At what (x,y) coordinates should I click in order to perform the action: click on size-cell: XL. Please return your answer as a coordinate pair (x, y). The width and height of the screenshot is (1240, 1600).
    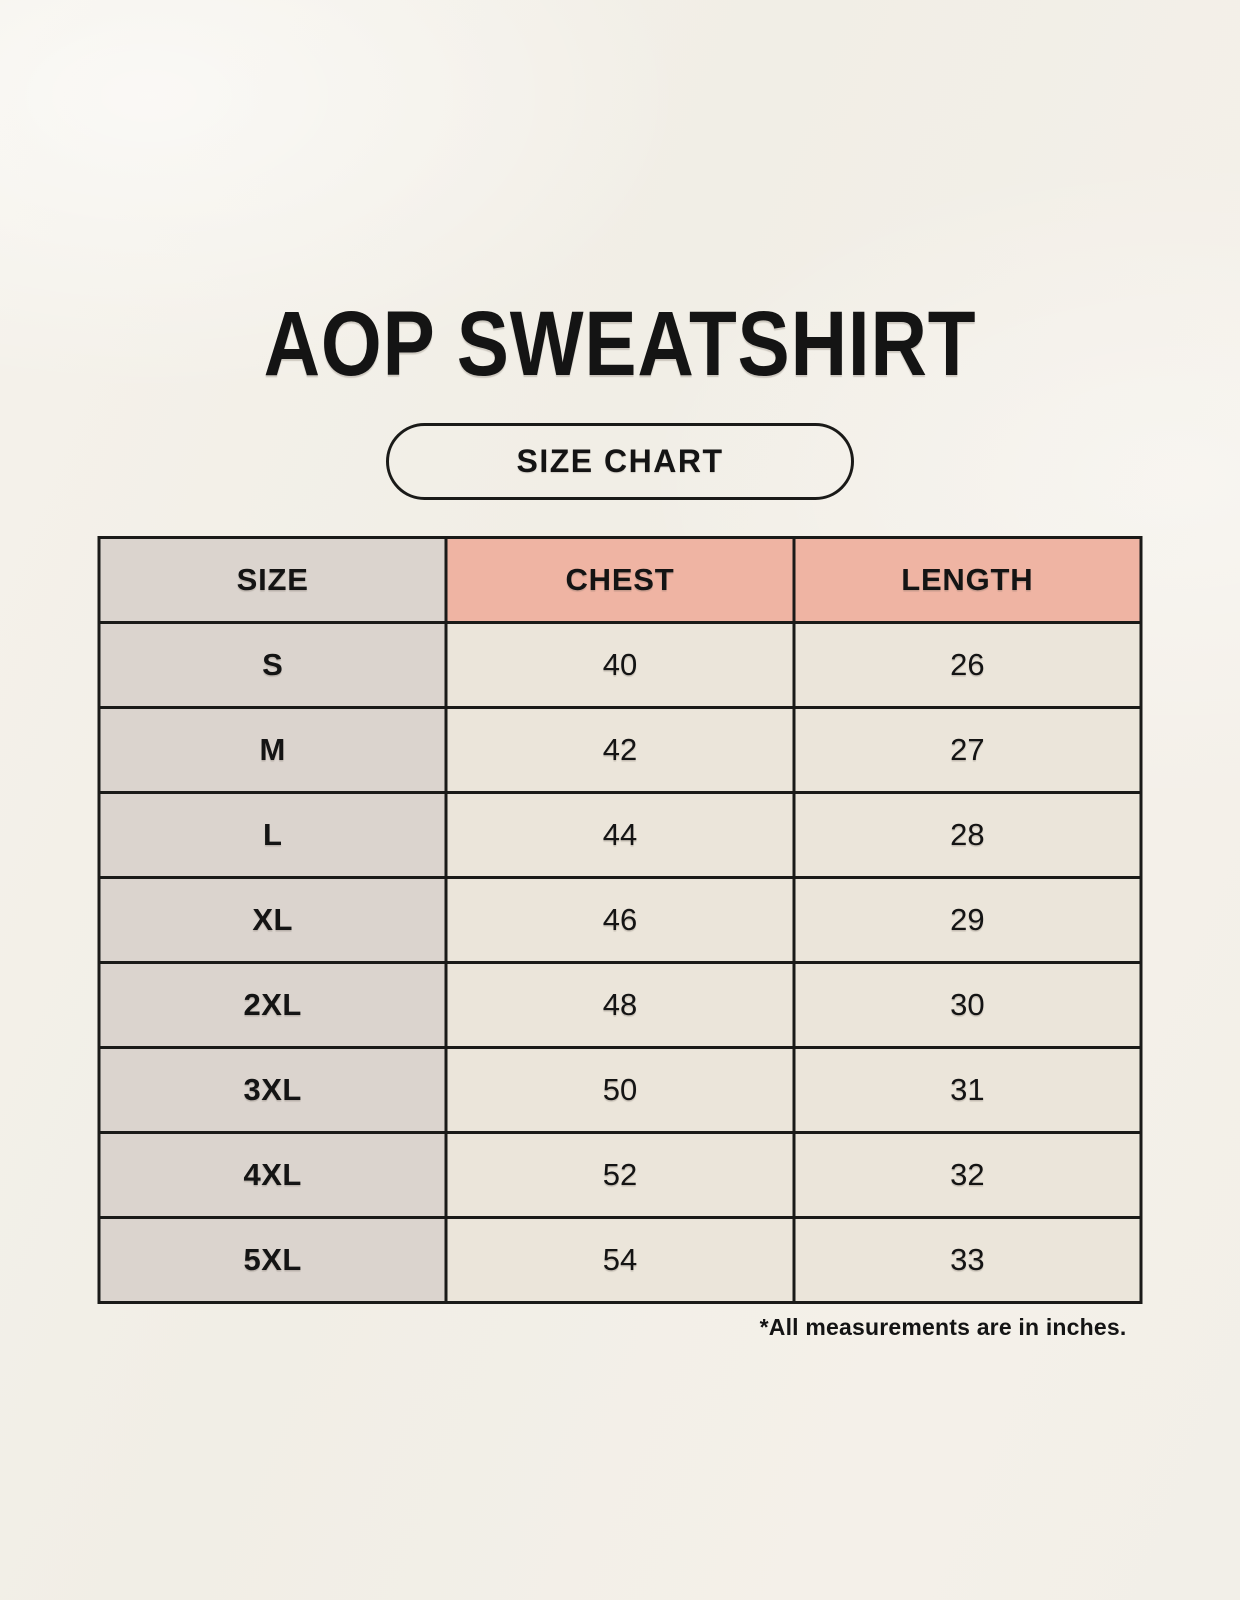
    Looking at the image, I should click on (272, 920).